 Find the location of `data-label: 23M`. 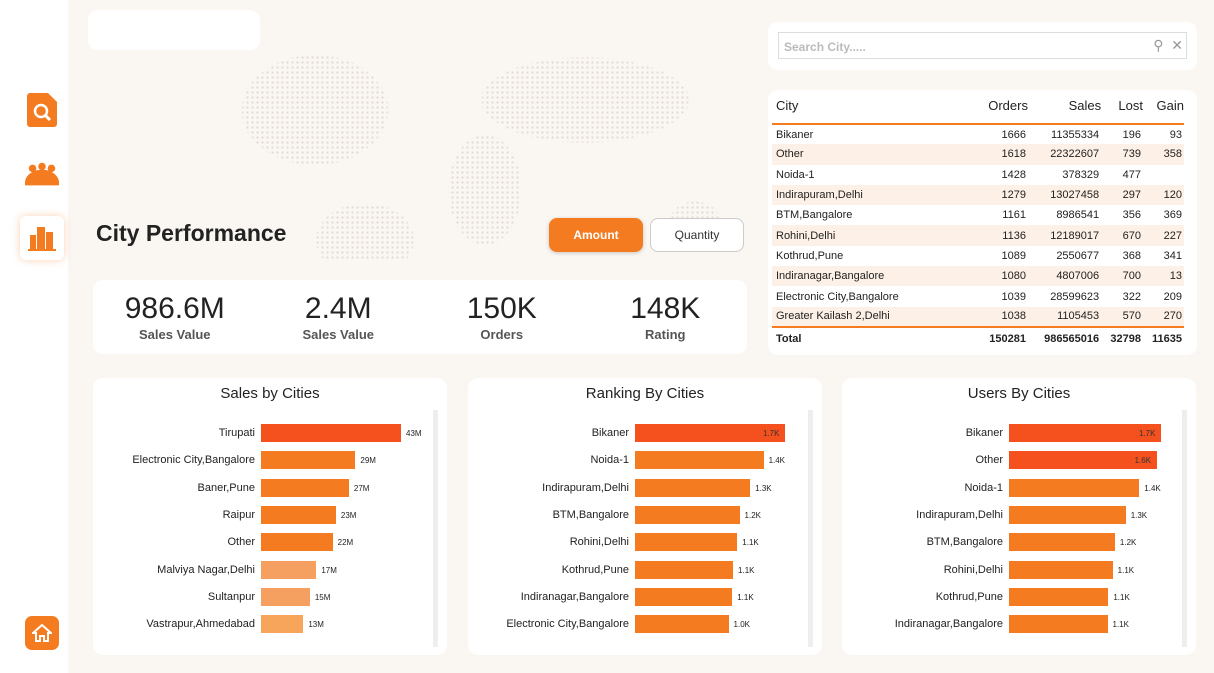

data-label: 23M is located at coordinates (348, 515).